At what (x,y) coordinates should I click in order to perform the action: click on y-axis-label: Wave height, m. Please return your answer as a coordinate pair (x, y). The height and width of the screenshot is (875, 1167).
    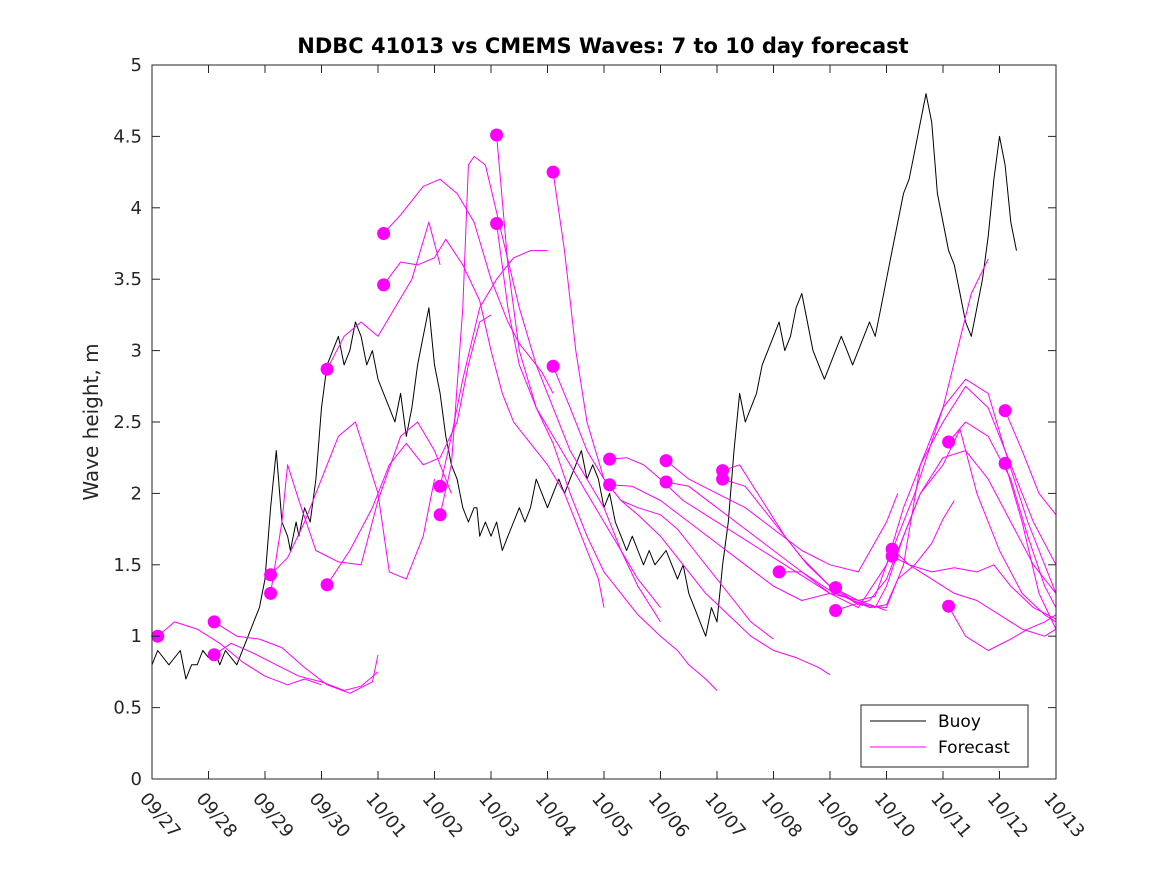
    Looking at the image, I should click on (91, 421).